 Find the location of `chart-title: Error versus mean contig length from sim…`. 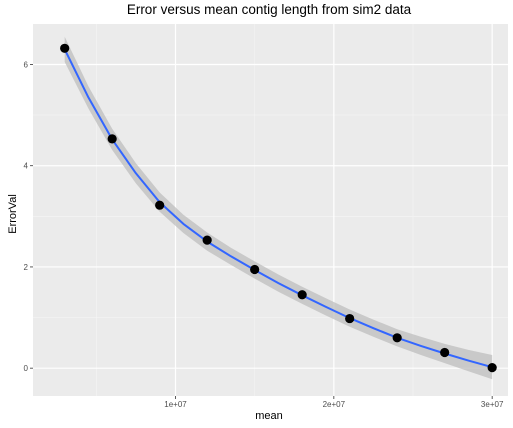

chart-title: Error versus mean contig length from sim… is located at coordinates (269, 9).